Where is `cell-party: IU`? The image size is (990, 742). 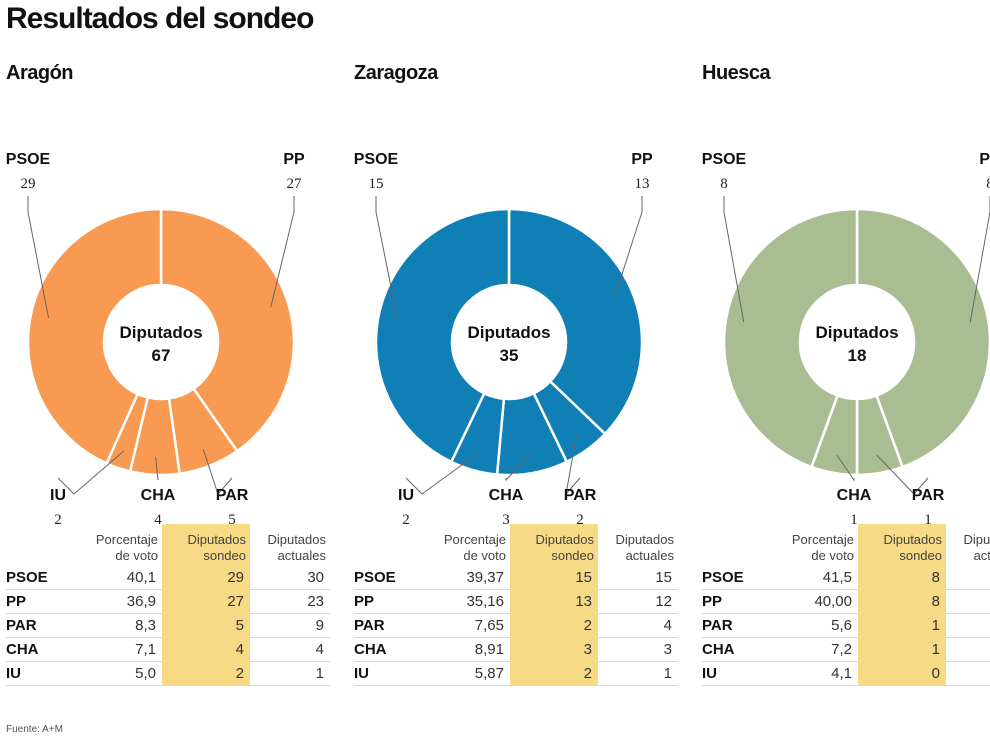 cell-party: IU is located at coordinates (734, 673).